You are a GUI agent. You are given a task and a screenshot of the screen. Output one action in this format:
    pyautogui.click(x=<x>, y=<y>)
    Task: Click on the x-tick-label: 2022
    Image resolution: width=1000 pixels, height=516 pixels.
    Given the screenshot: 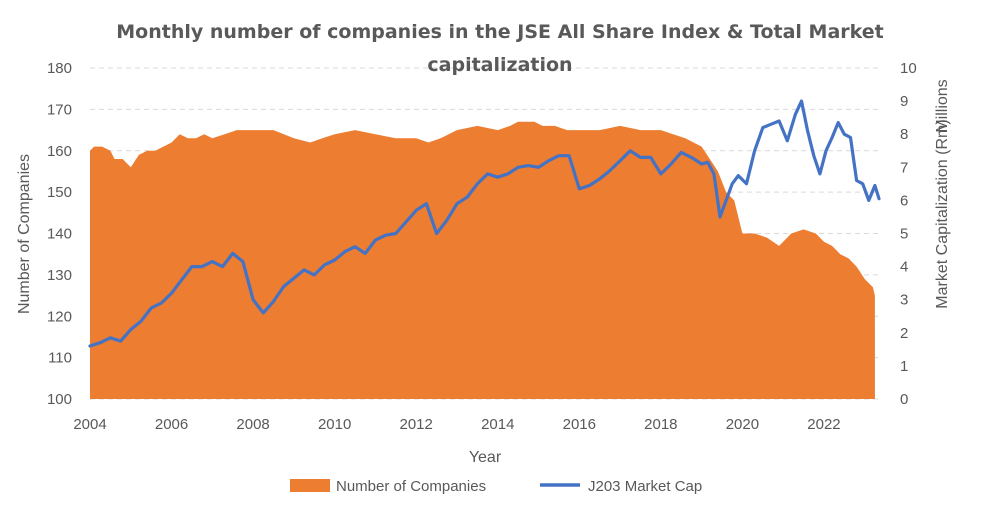 What is the action you would take?
    pyautogui.click(x=823, y=424)
    